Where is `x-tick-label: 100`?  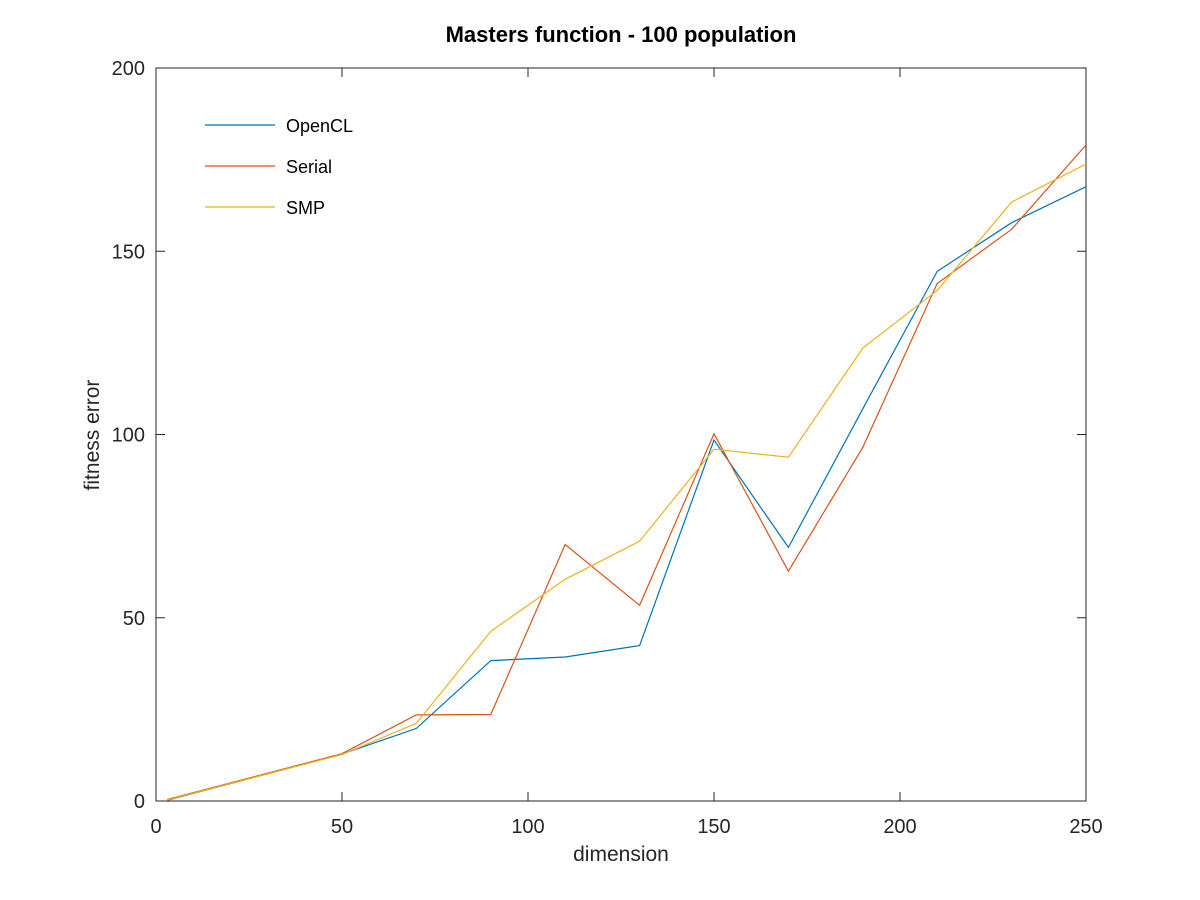 x-tick-label: 100 is located at coordinates (527, 827).